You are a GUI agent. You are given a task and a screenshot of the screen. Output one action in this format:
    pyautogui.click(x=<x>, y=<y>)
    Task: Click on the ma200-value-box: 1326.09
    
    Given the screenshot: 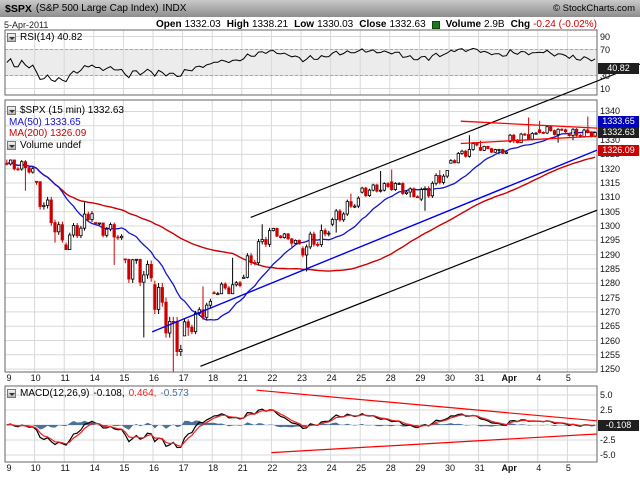 What is the action you would take?
    pyautogui.click(x=618, y=150)
    